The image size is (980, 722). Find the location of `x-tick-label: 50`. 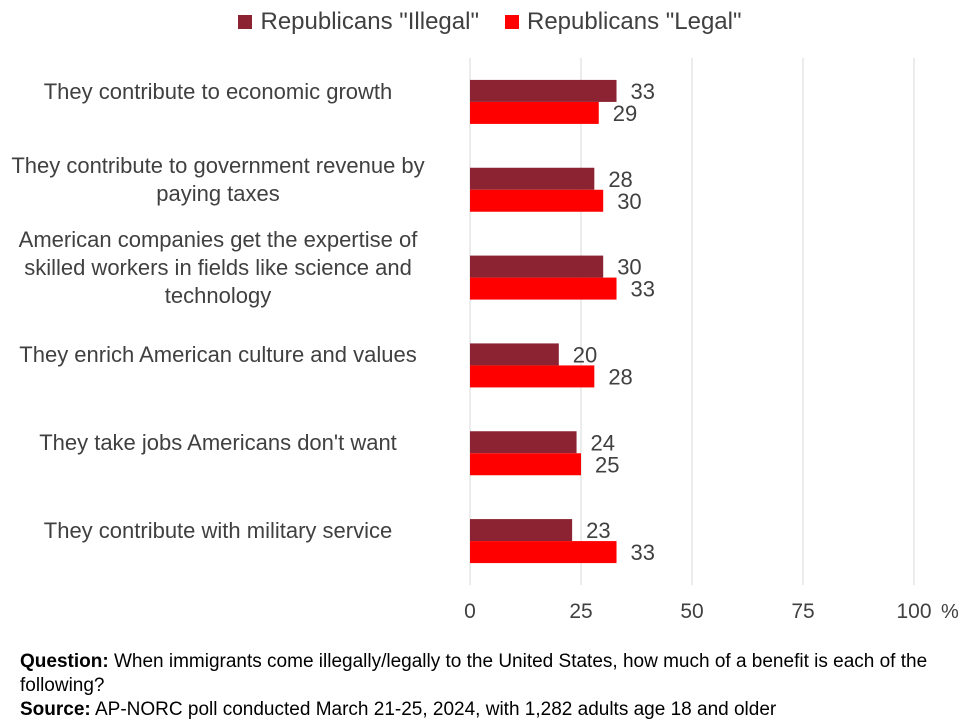

x-tick-label: 50 is located at coordinates (691, 611).